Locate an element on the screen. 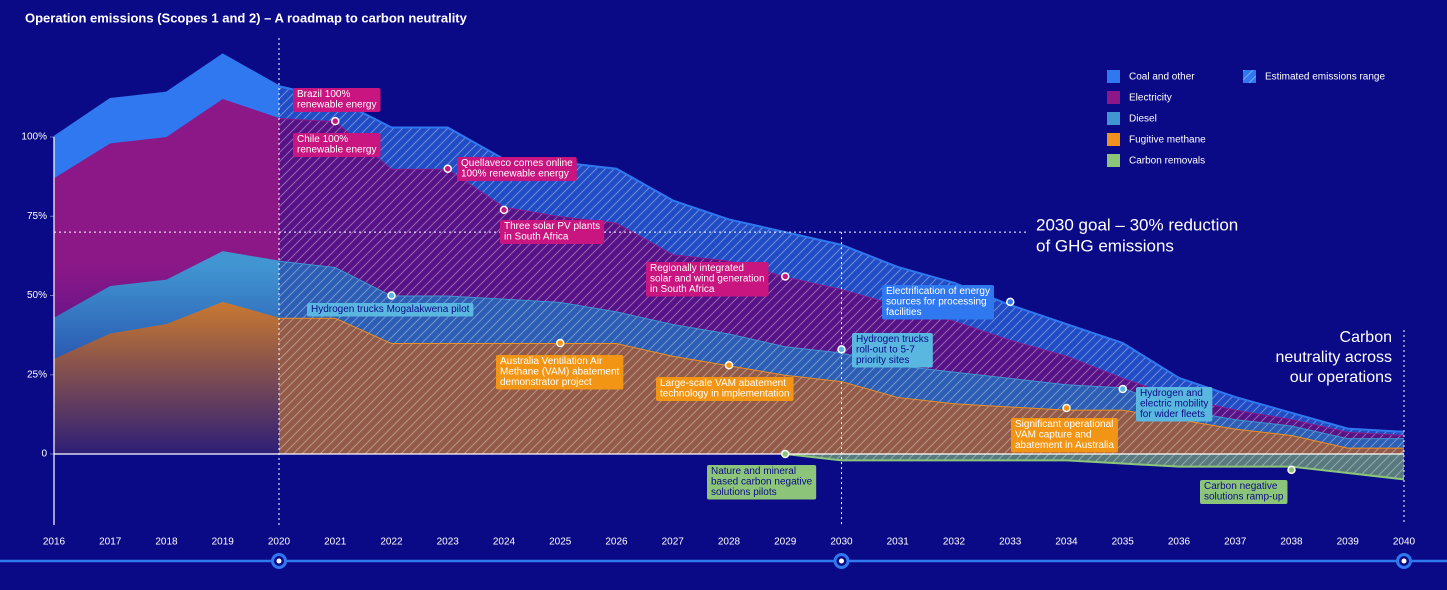  x-tick-label: 2020 is located at coordinates (279, 542).